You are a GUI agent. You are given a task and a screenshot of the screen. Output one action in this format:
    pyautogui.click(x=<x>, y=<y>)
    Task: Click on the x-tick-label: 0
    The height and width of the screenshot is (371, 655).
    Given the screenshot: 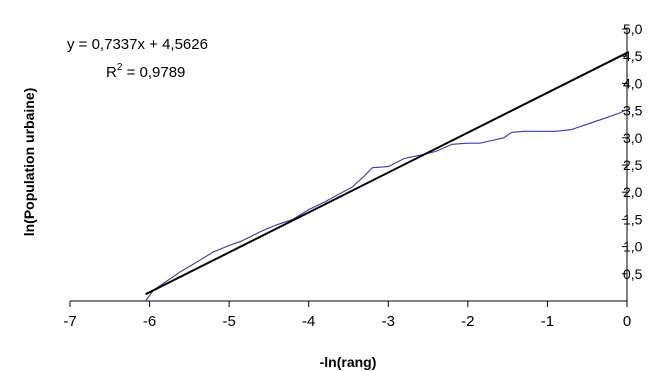 What is the action you would take?
    pyautogui.click(x=627, y=321)
    